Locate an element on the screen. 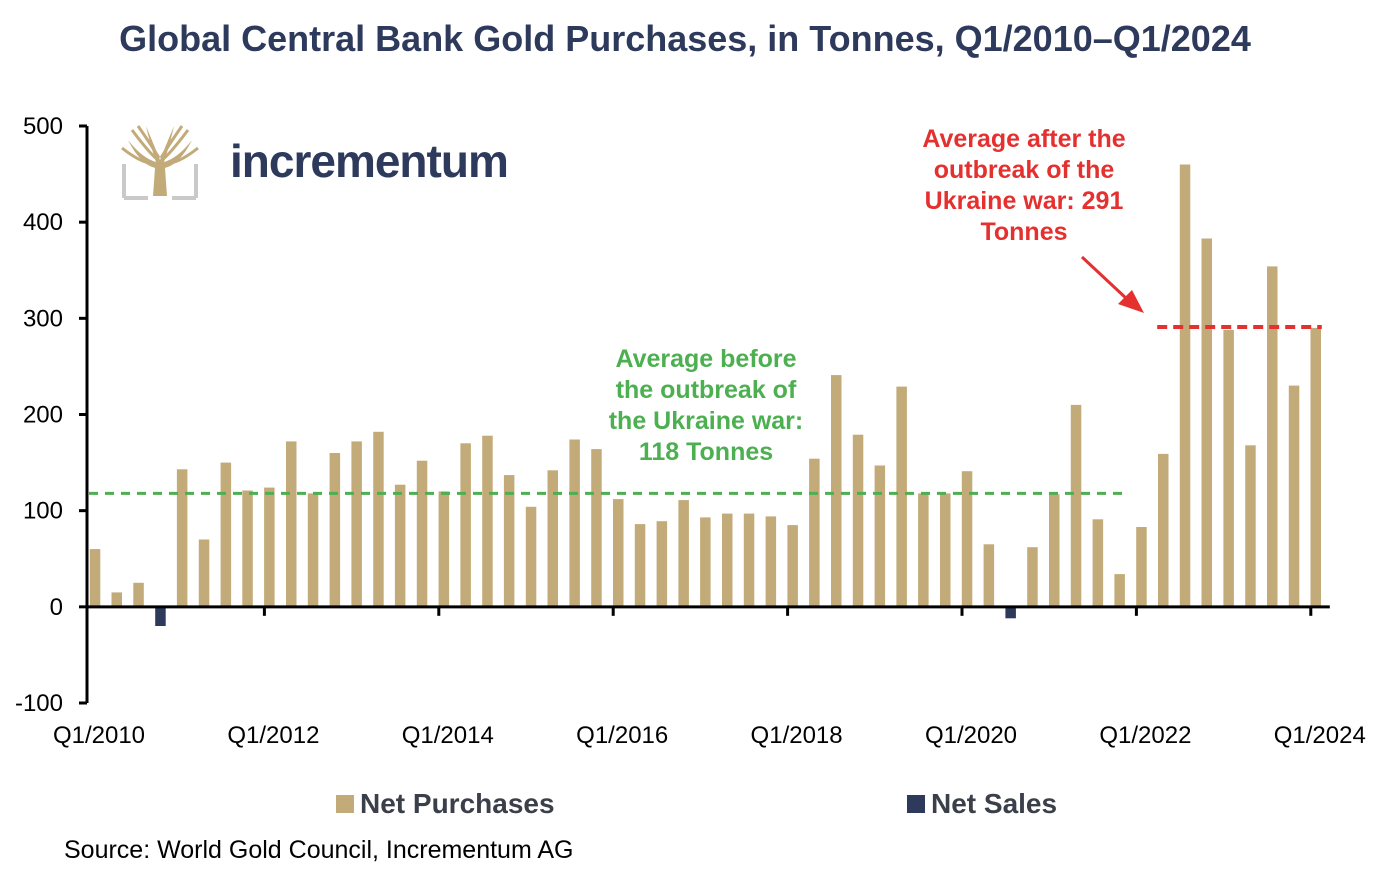  y-tick-label: 400 is located at coordinates (43, 222).